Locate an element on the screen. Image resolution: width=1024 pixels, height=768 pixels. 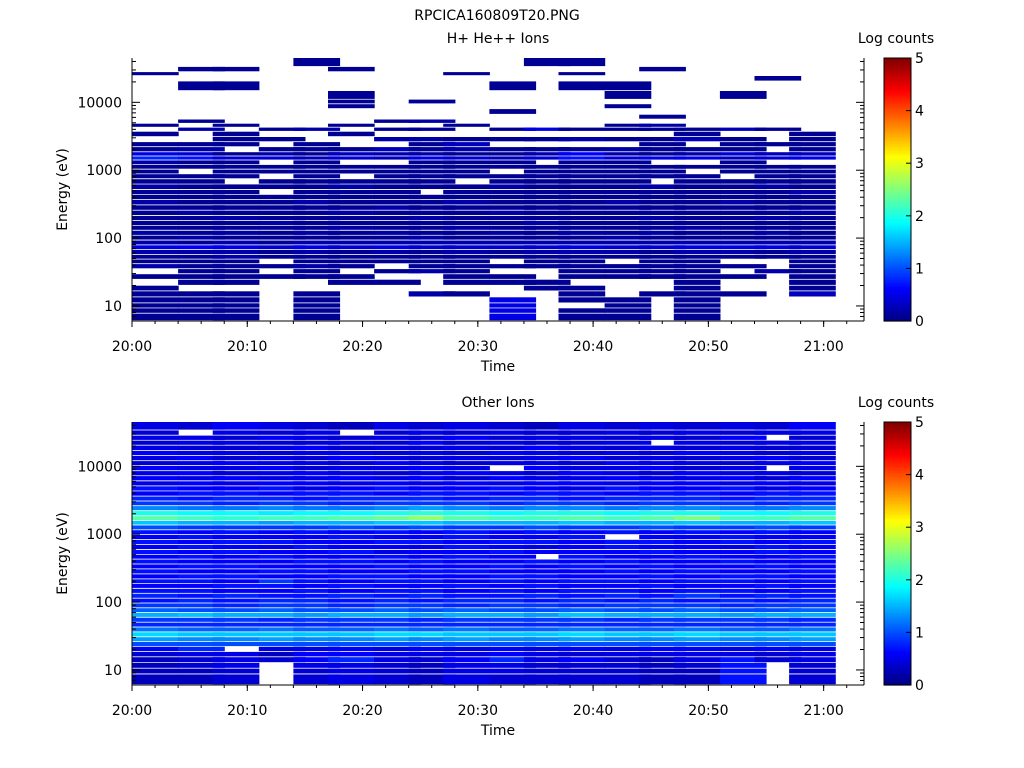
y-tick-label: 10000 is located at coordinates (99, 467).